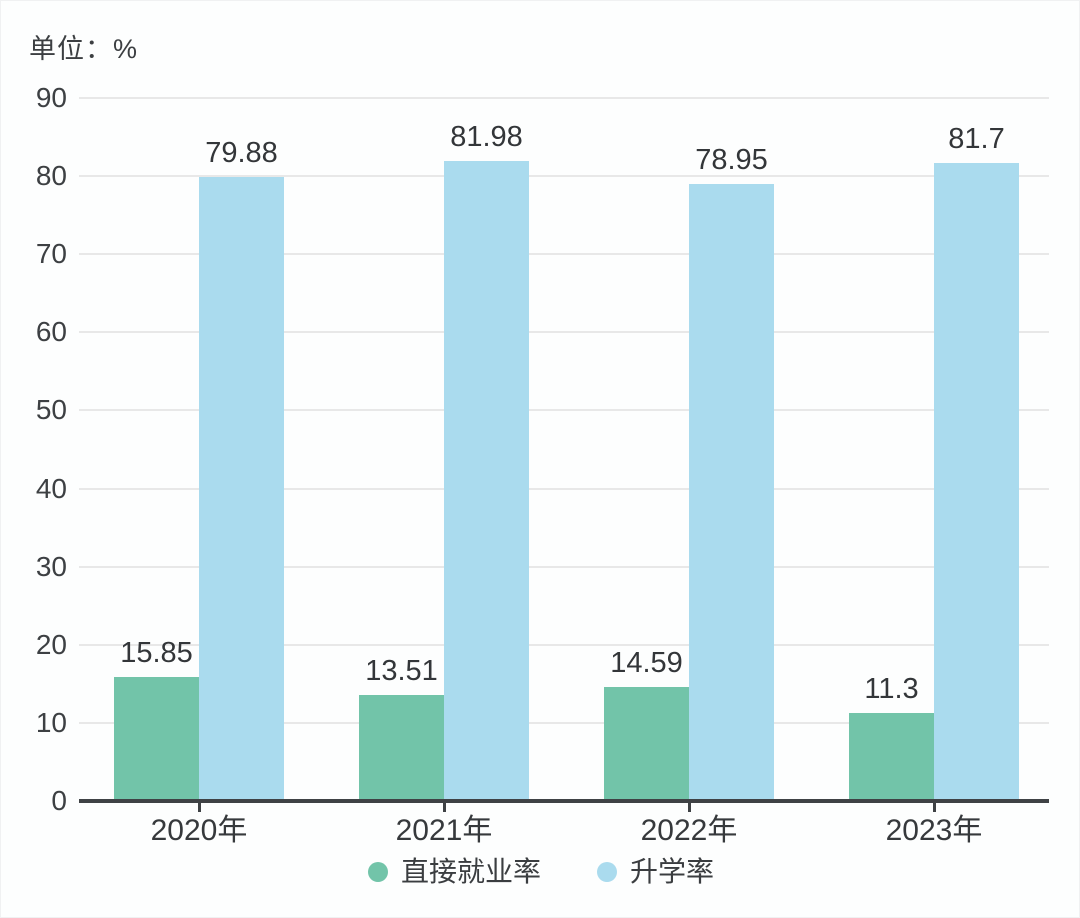 The height and width of the screenshot is (918, 1080). I want to click on legend: 直接就业率 升学率, so click(540, 872).